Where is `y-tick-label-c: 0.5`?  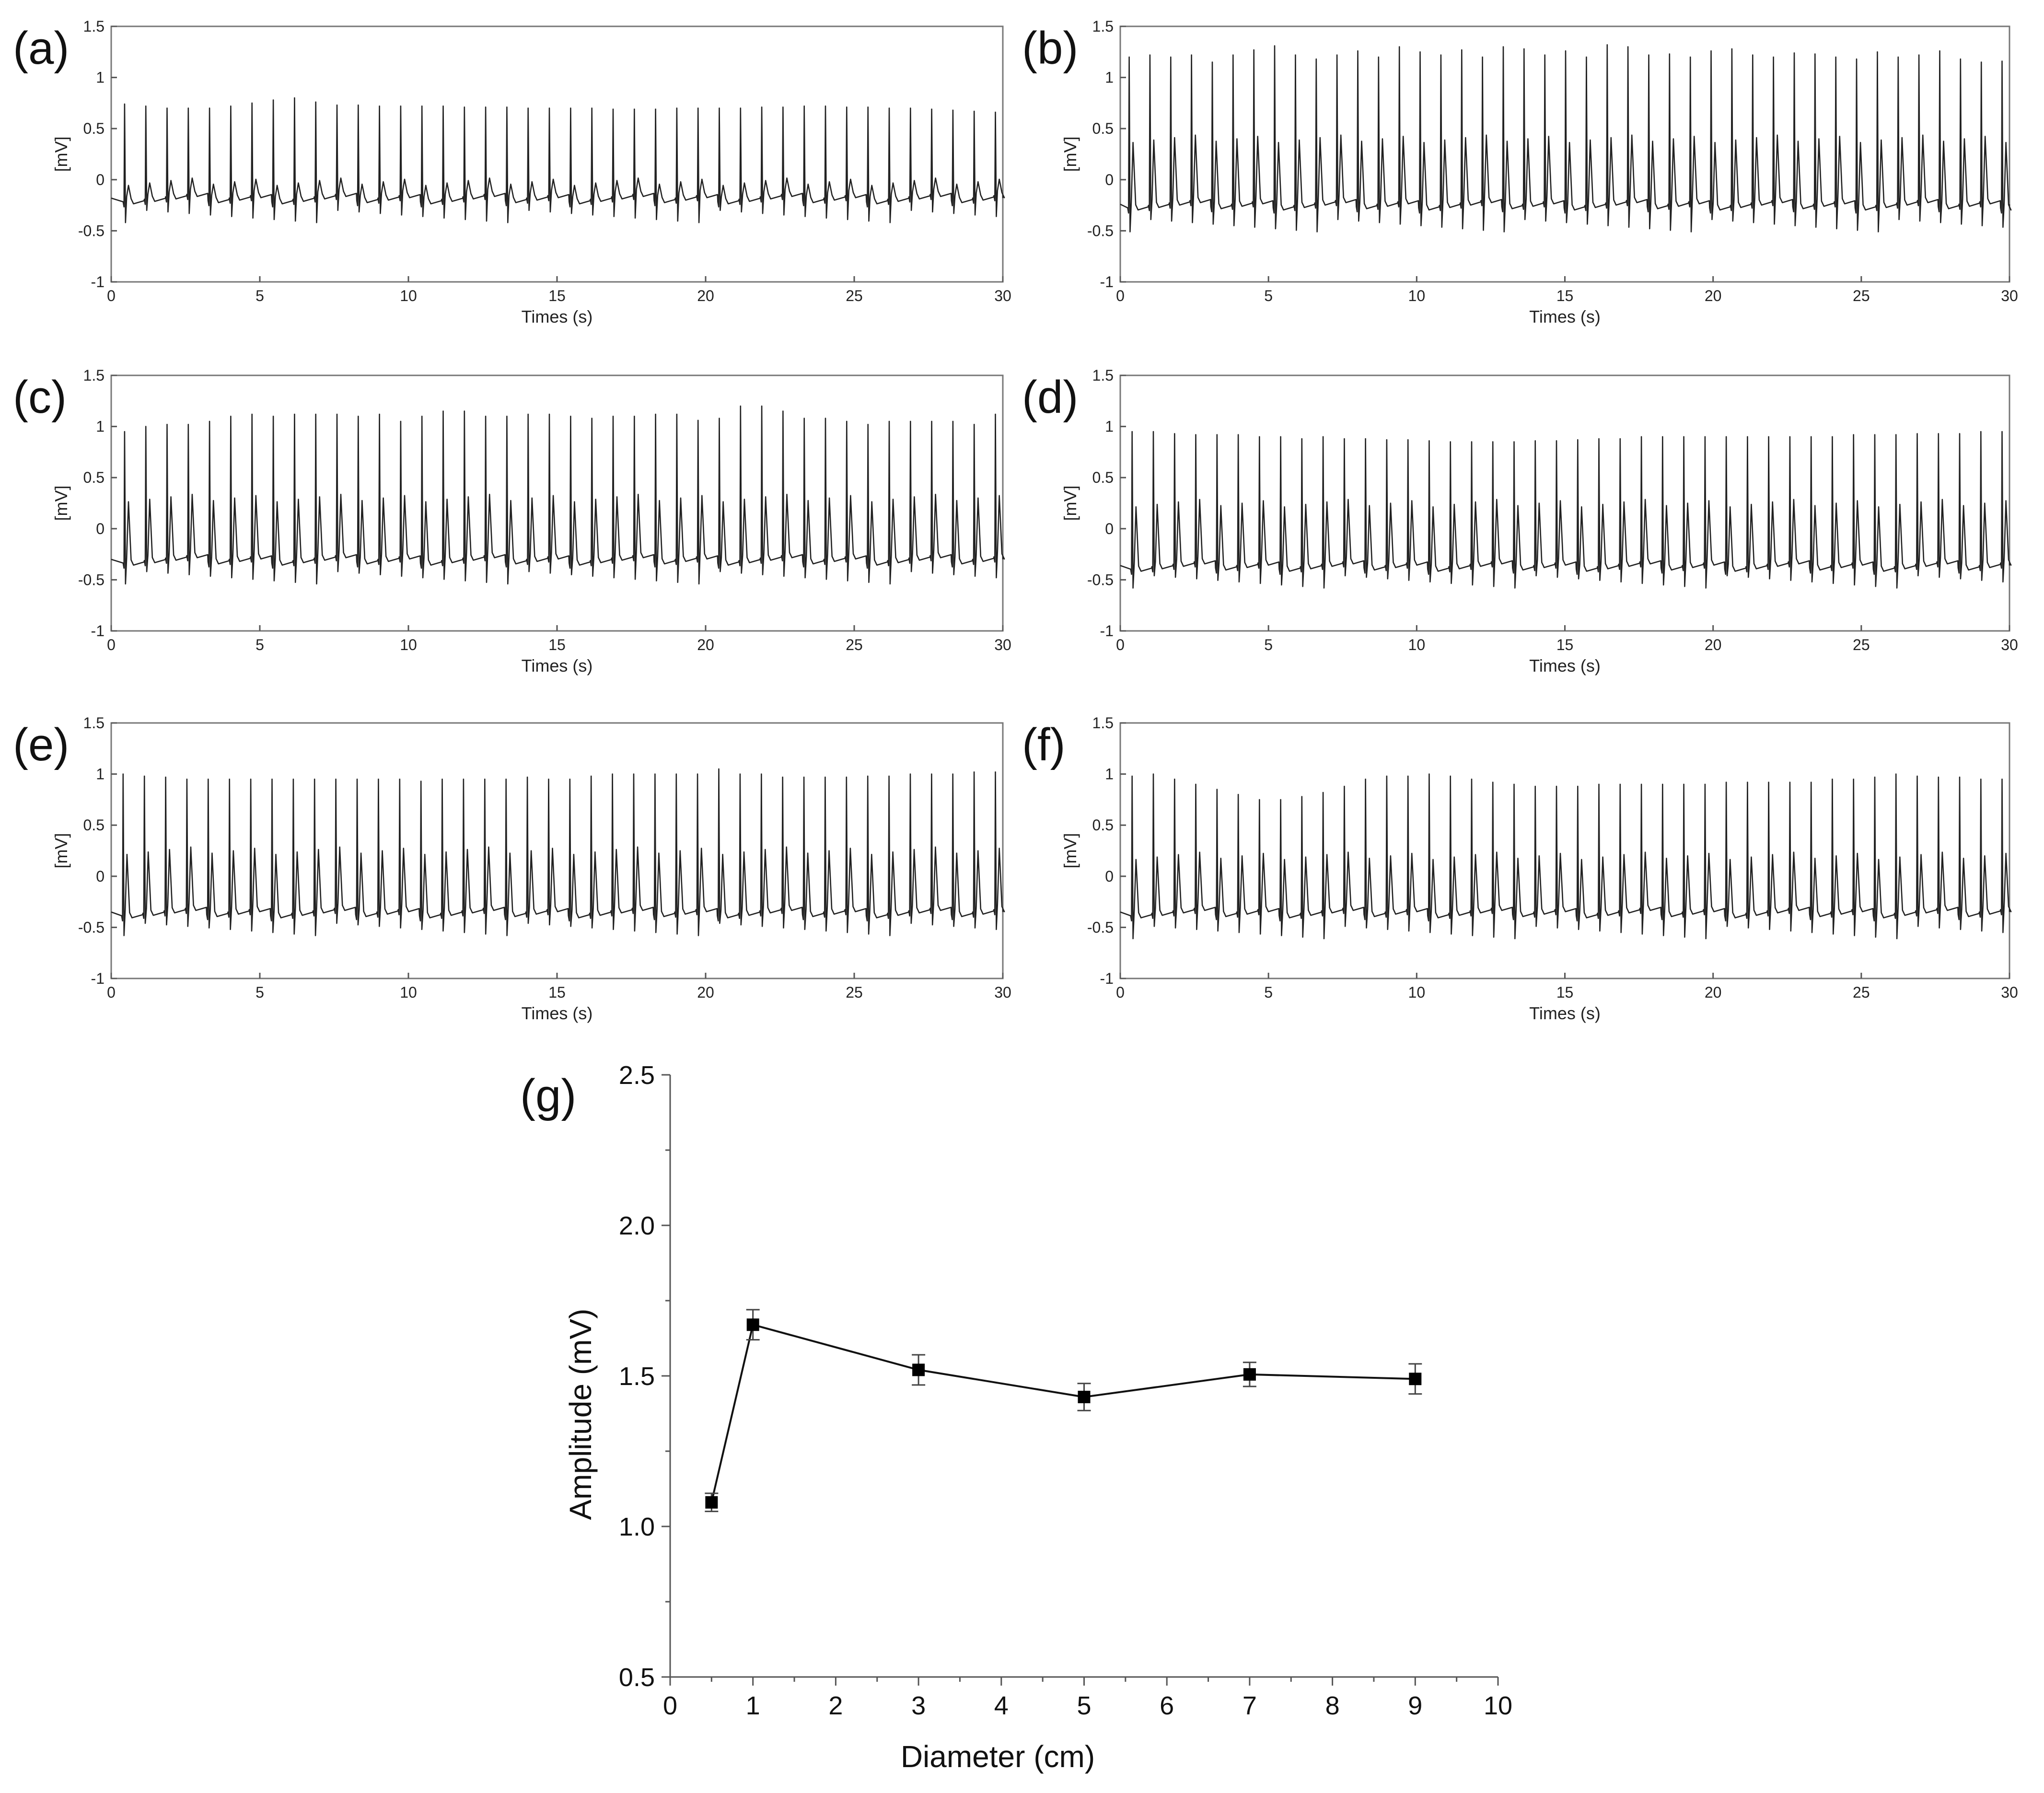
y-tick-label-c: 0.5 is located at coordinates (94, 477).